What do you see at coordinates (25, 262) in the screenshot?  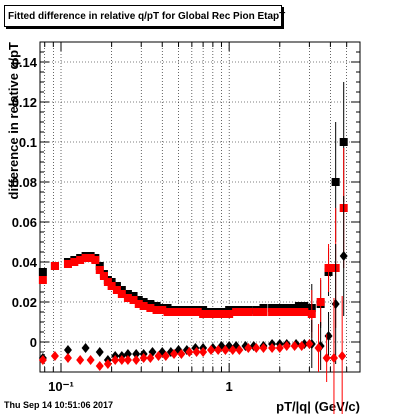 I see `y-tick-label: 0.04` at bounding box center [25, 262].